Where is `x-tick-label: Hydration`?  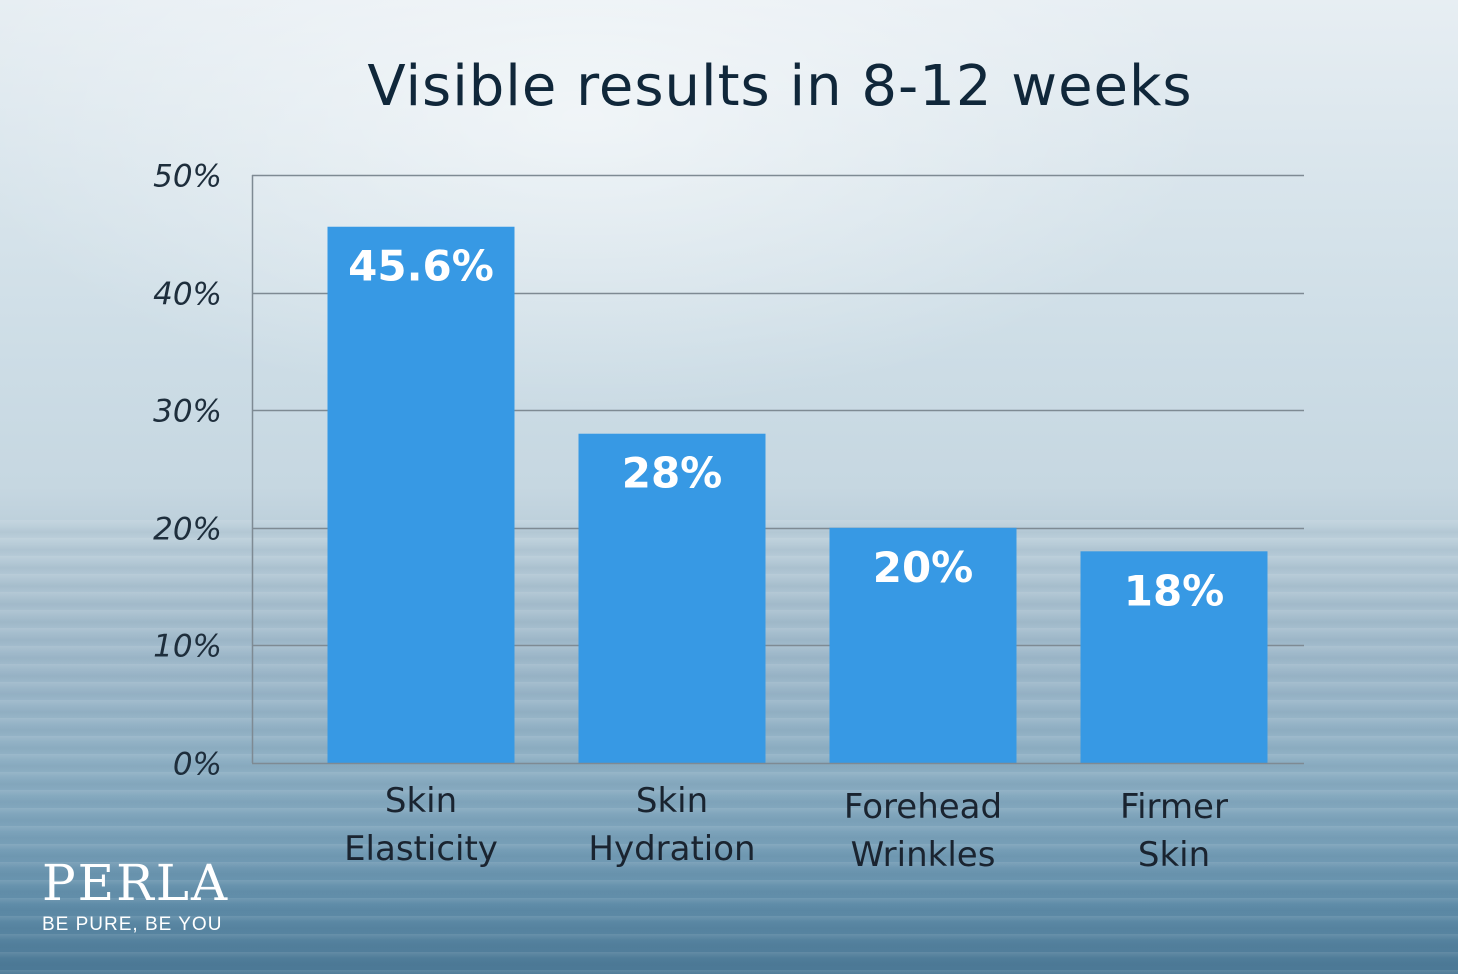 x-tick-label: Hydration is located at coordinates (671, 849).